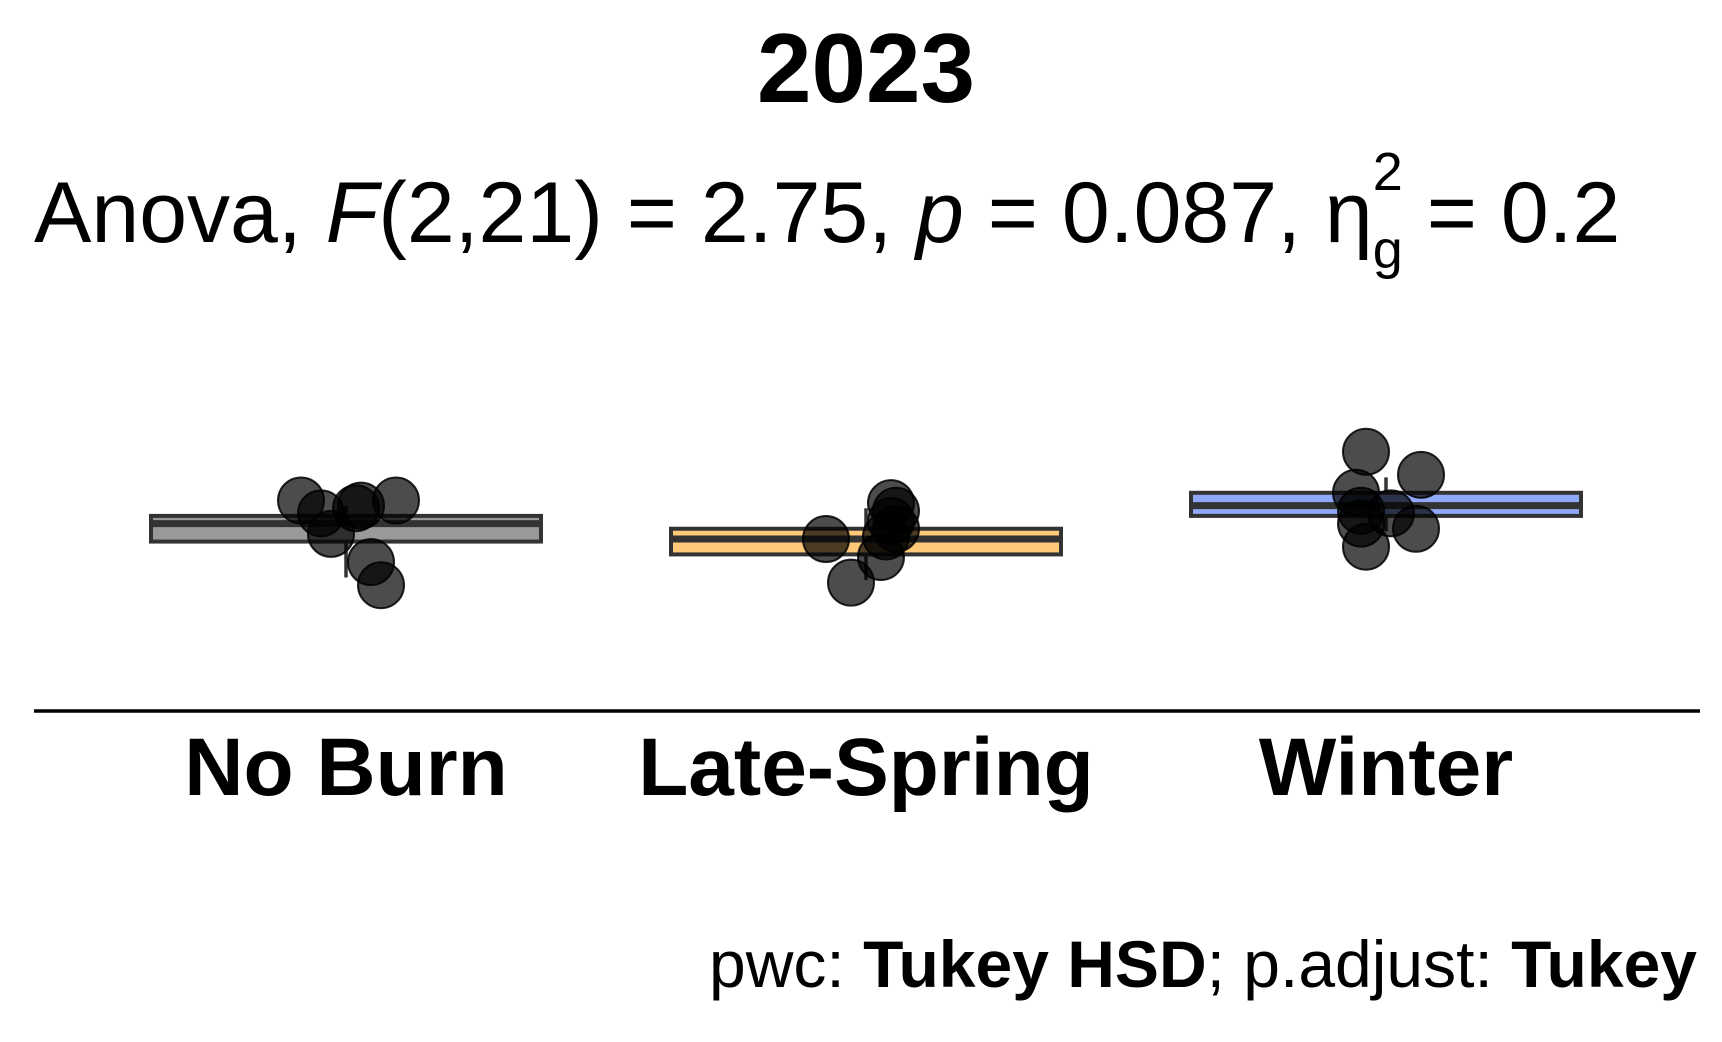 Image resolution: width=1722 pixels, height=1042 pixels. I want to click on chart-caption: pwc: Tukey HSD; p.adjust: Tukey, so click(1203, 964).